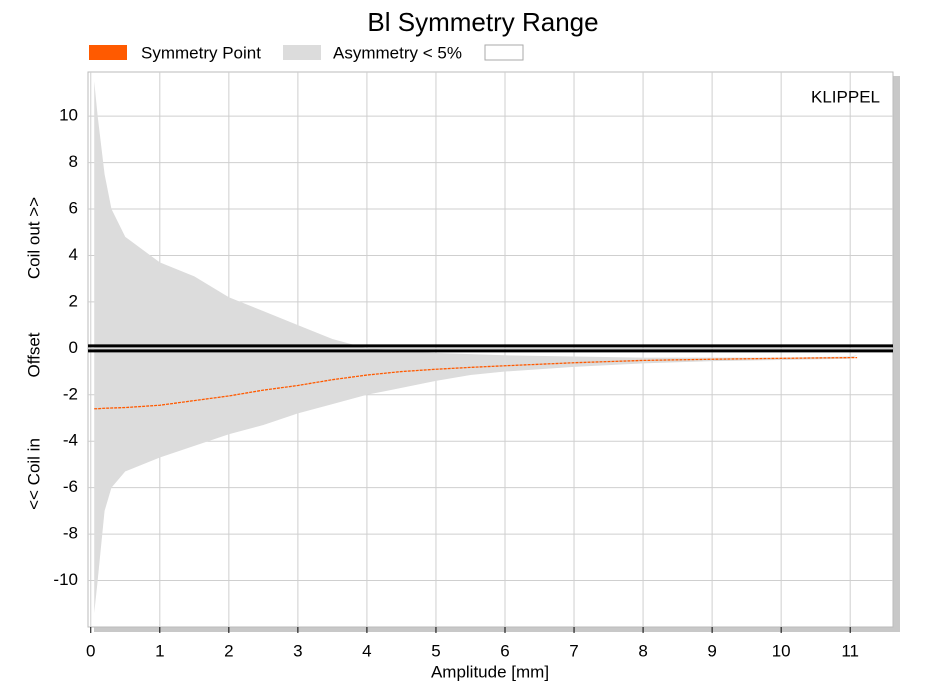 This screenshot has height=700, width=925. I want to click on legend-label: Symmetry Point, so click(201, 52).